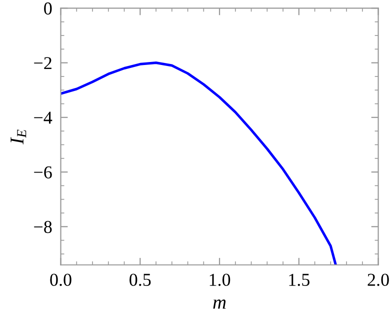  I want to click on y-tick-label: −4, so click(43, 118).